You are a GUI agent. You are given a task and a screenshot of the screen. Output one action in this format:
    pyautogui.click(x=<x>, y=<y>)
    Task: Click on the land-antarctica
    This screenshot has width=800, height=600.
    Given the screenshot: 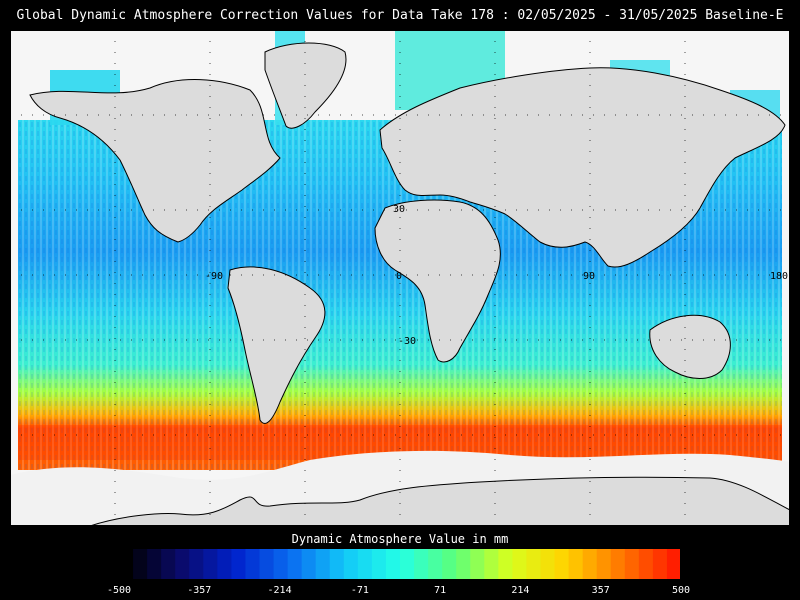 What is the action you would take?
    pyautogui.click(x=439, y=501)
    